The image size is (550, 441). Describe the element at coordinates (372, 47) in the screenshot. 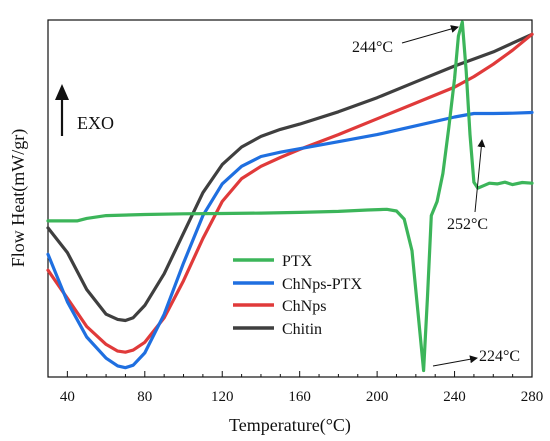

I see `annotation-label: 244°C` at that location.